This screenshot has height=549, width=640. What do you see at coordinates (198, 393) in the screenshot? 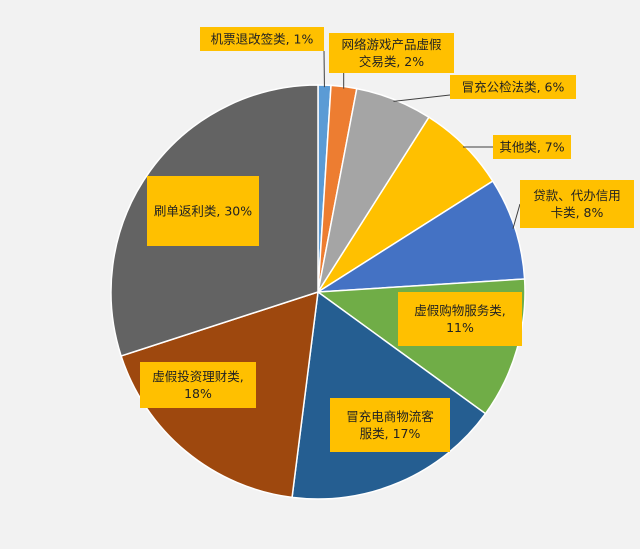
I see `data-label-text: 18%` at bounding box center [198, 393].